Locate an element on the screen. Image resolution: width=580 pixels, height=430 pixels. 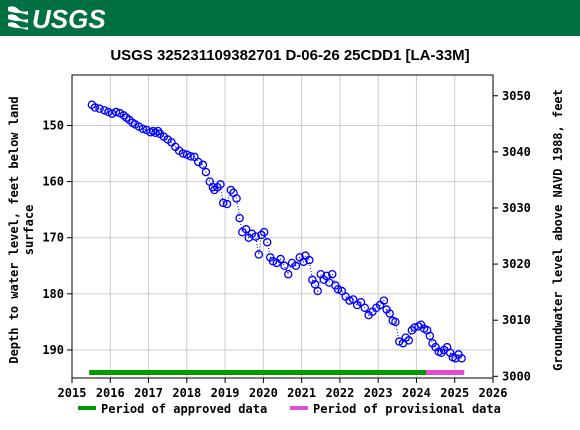
legend-provisional-label: Period of provisional data is located at coordinates (407, 409).